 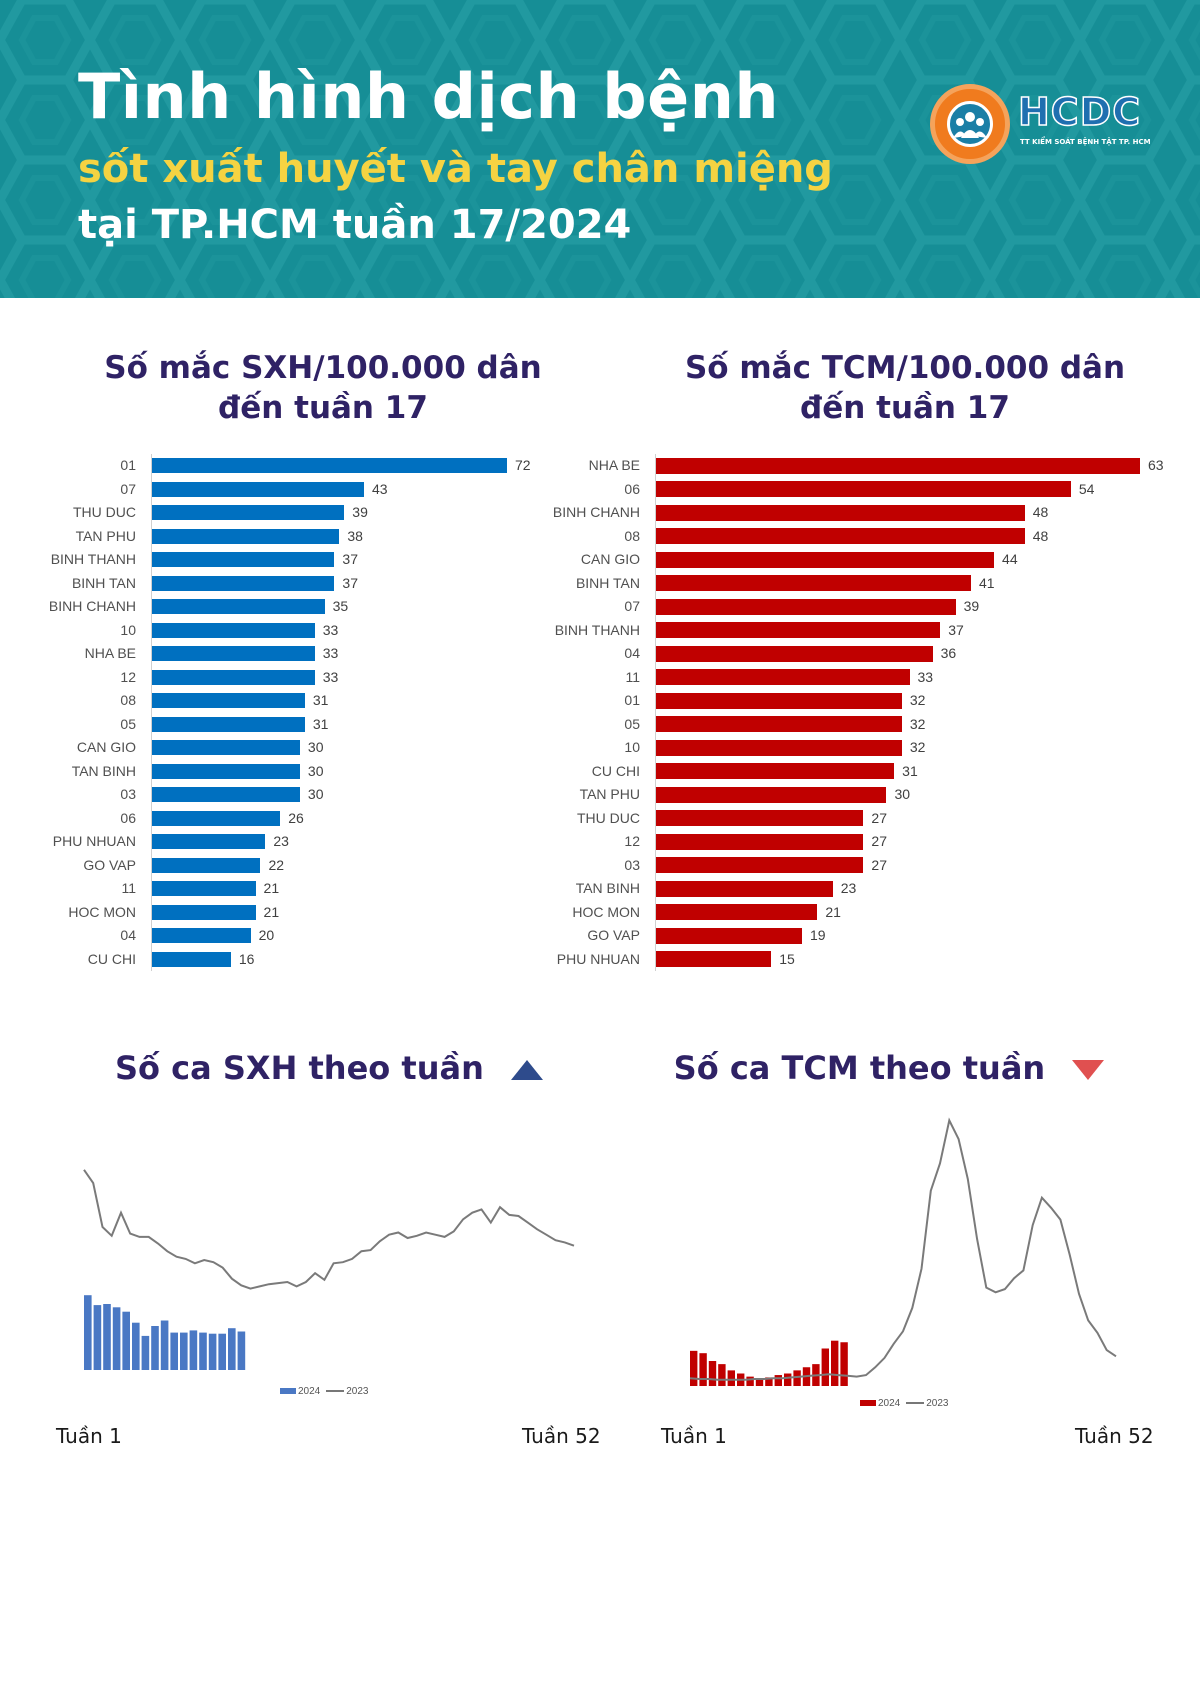 I want to click on legend-2024-label: 2024, so click(x=889, y=1403).